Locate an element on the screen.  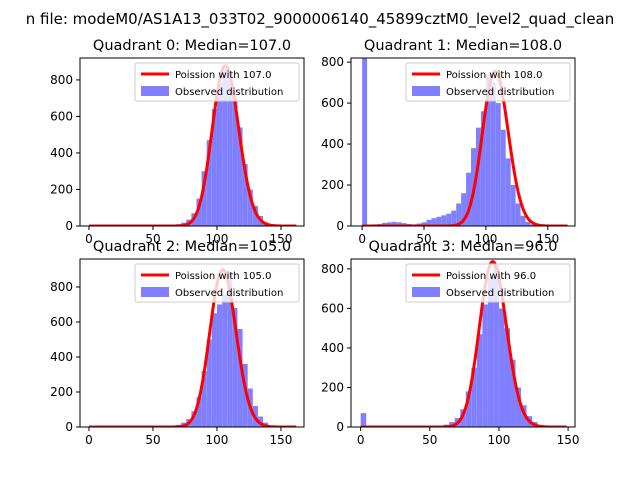
legend: Poission with 107.0 Observed distribution is located at coordinates (217, 82).